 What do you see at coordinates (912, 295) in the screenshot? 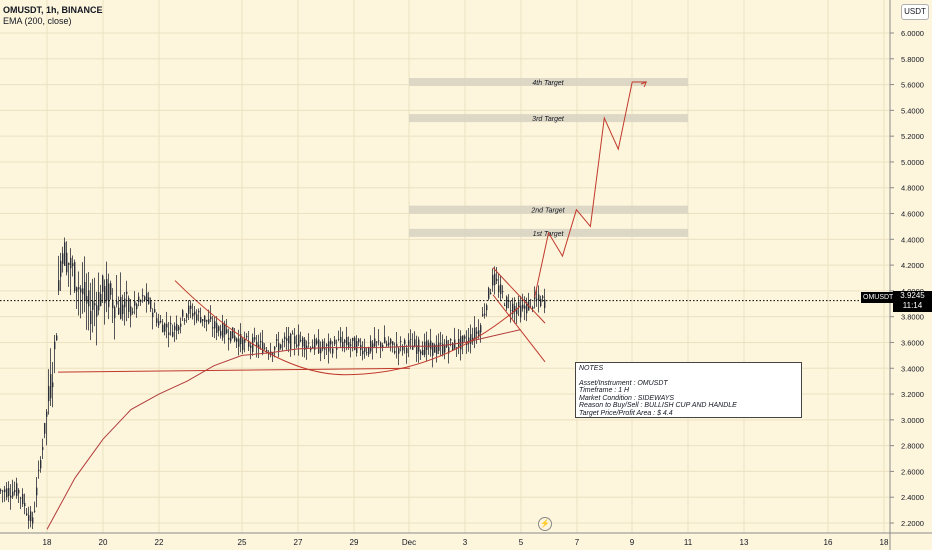
I see `current-price-value: 3.9245` at bounding box center [912, 295].